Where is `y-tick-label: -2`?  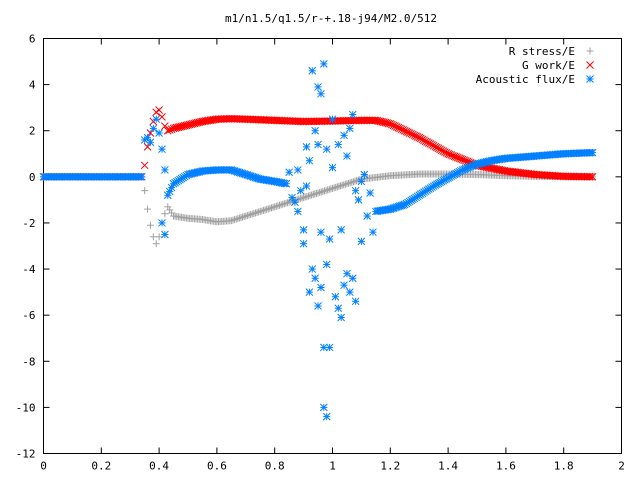
y-tick-label: -2 is located at coordinates (28, 223).